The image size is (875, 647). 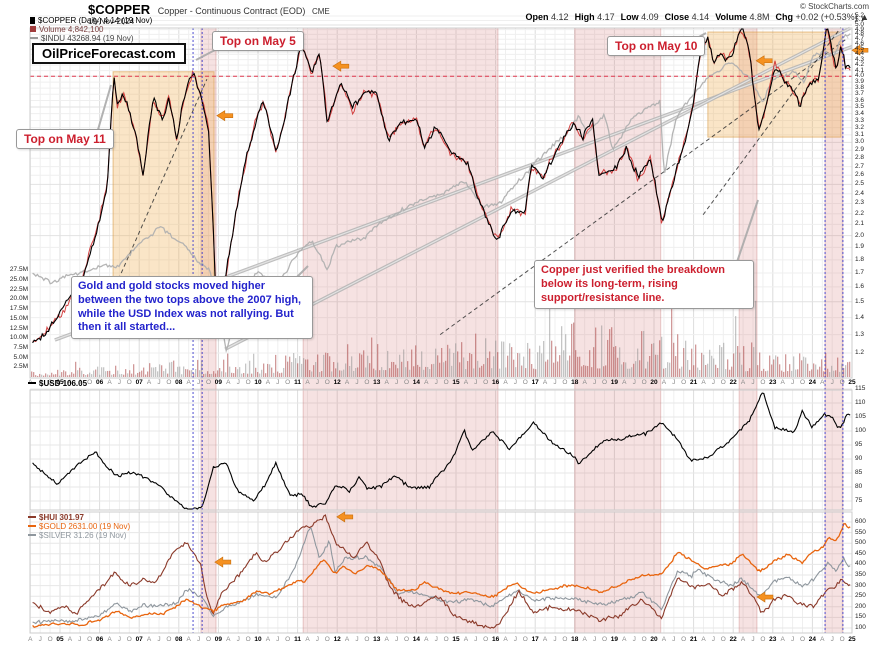 What do you see at coordinates (860, 82) in the screenshot?
I see `price-axis-tick: 3.9` at bounding box center [860, 82].